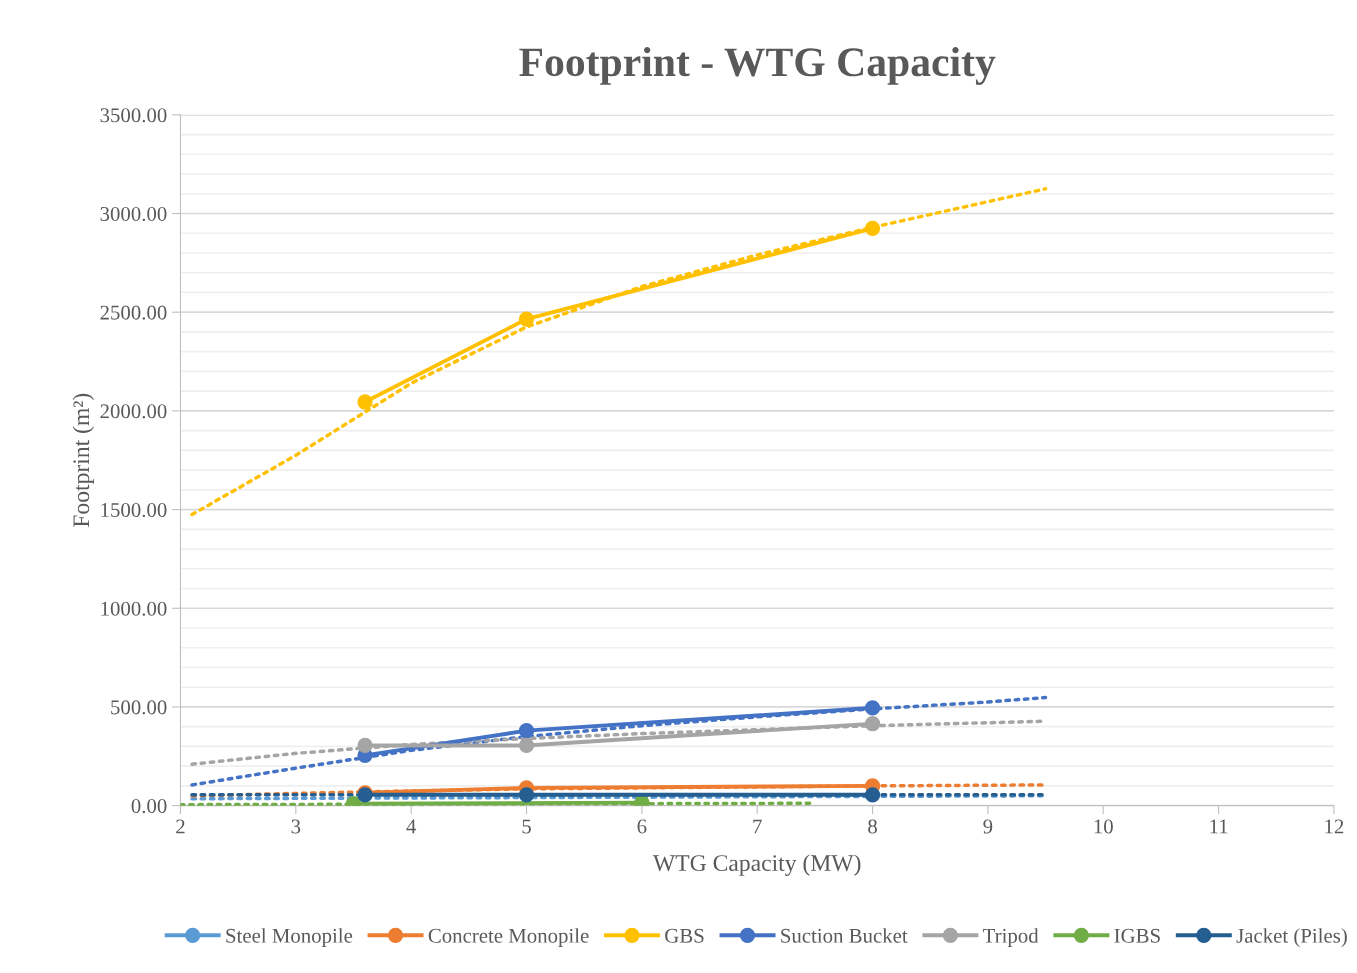 The width and height of the screenshot is (1357, 973). I want to click on x-tick-label: 4, so click(411, 826).